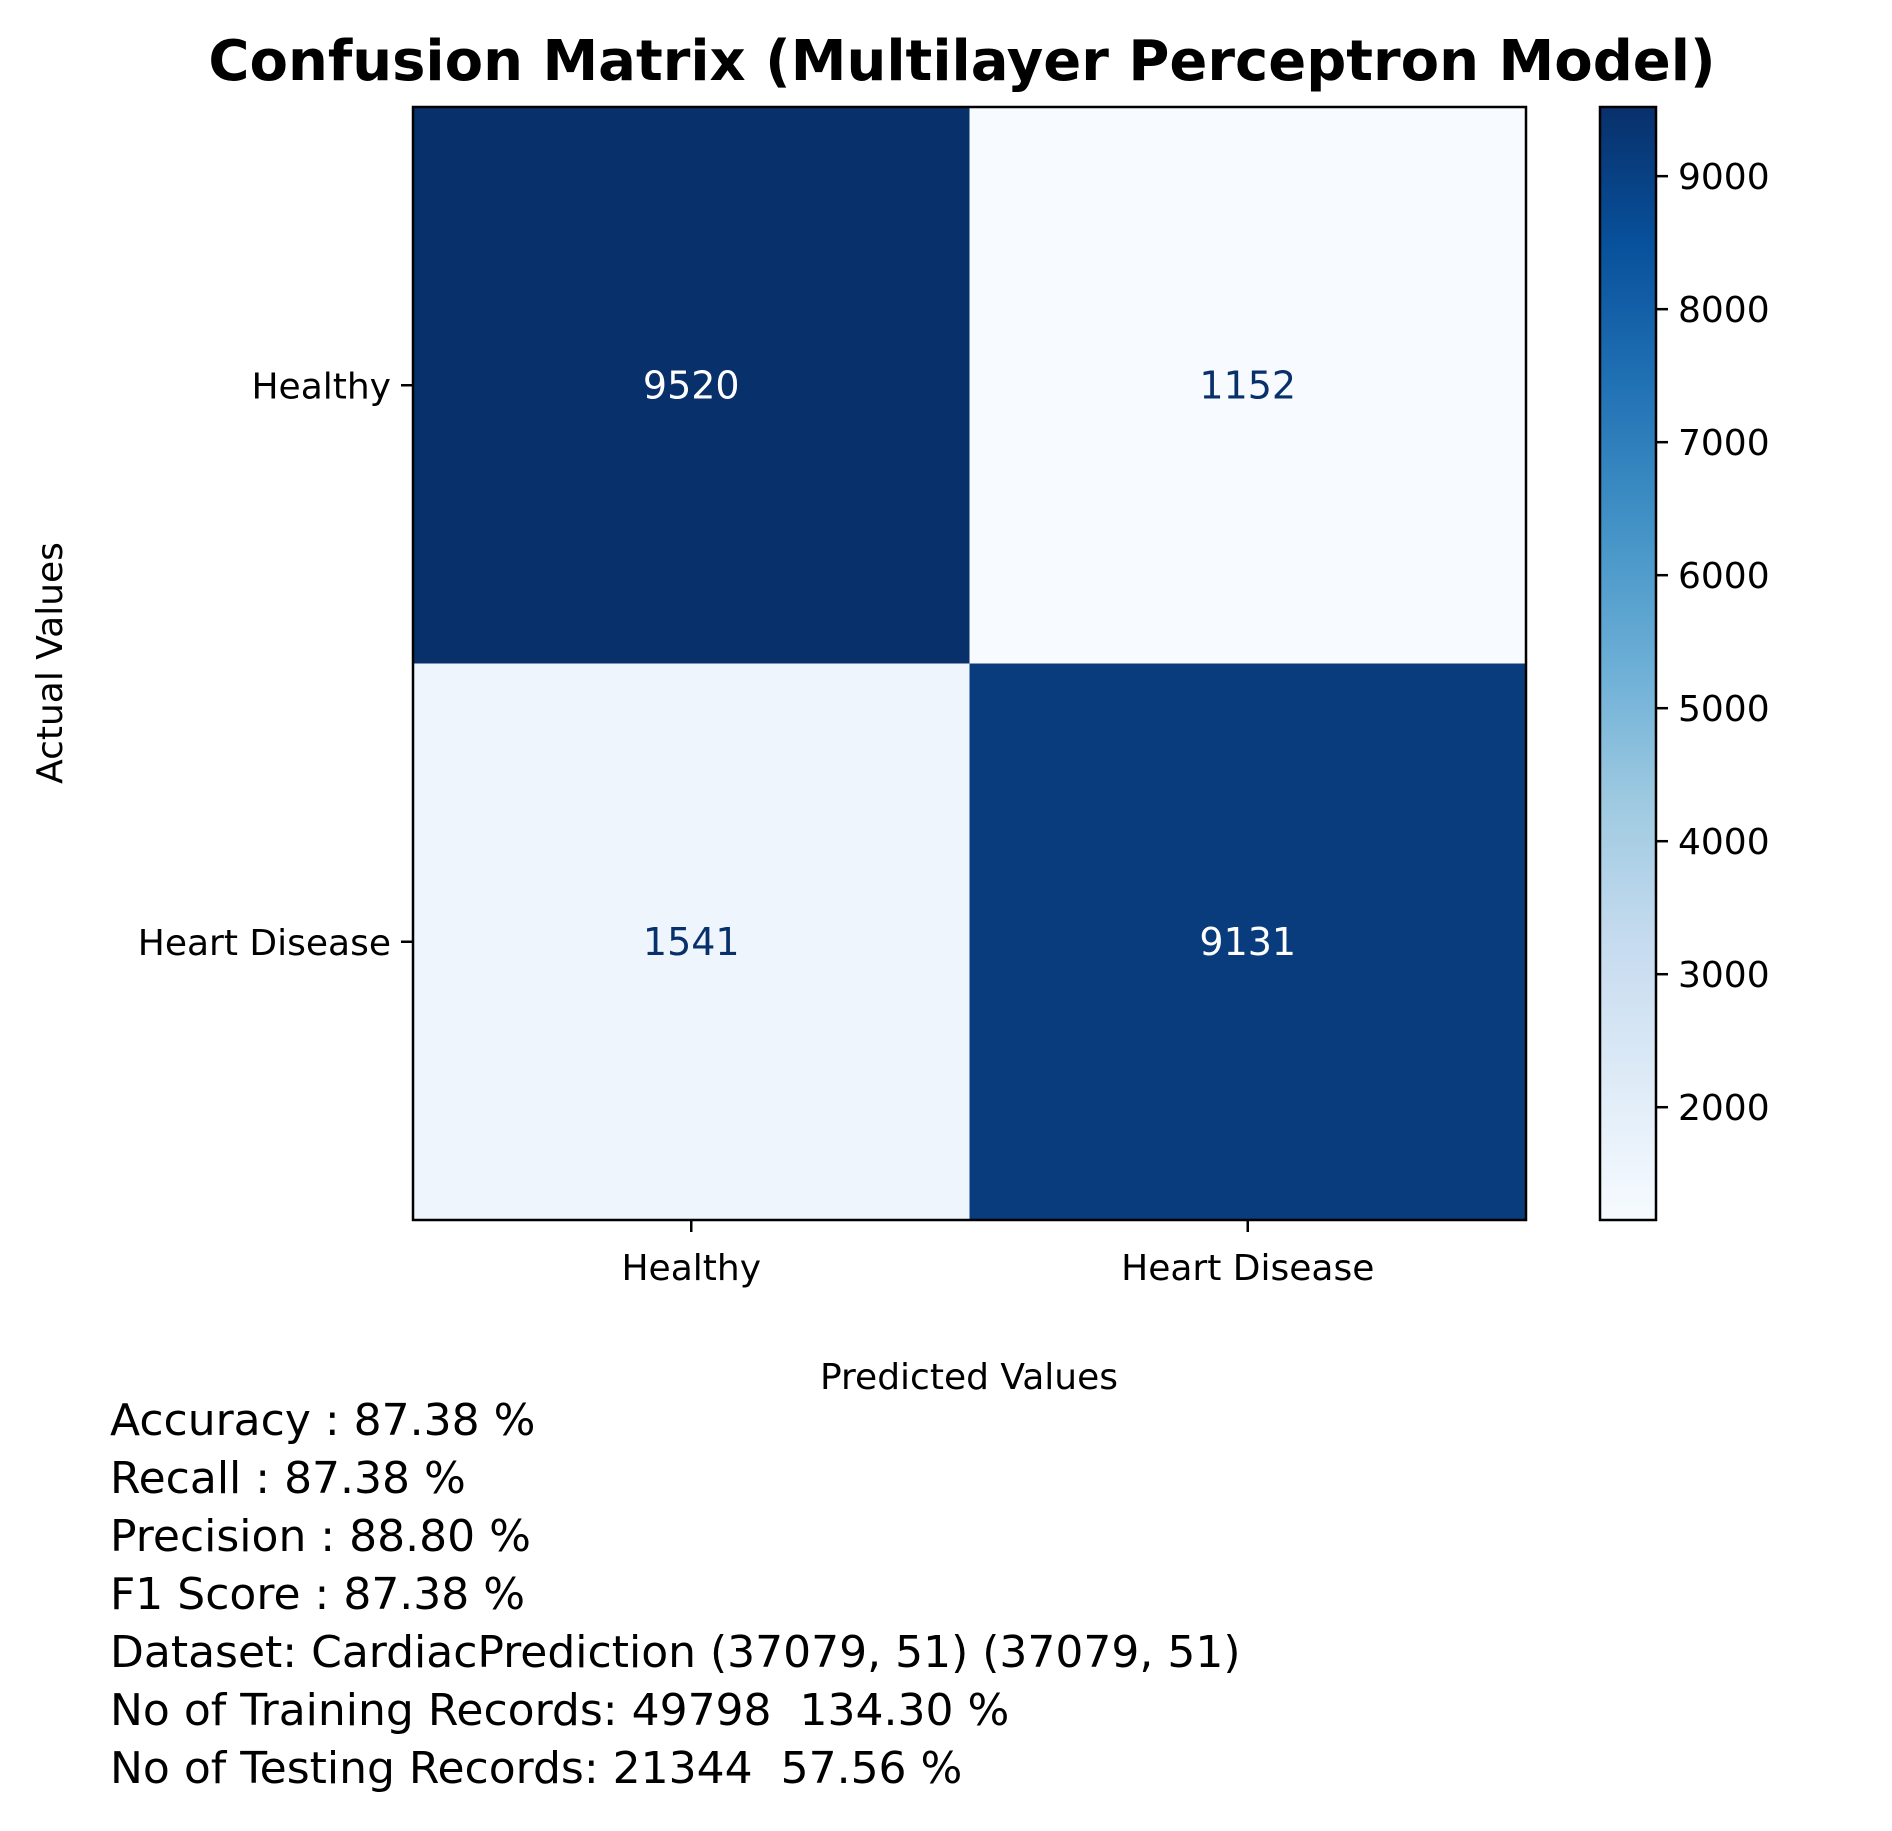 The image size is (1892, 1831). Describe the element at coordinates (691, 1268) in the screenshot. I see `x-tick-label: Healthy` at that location.